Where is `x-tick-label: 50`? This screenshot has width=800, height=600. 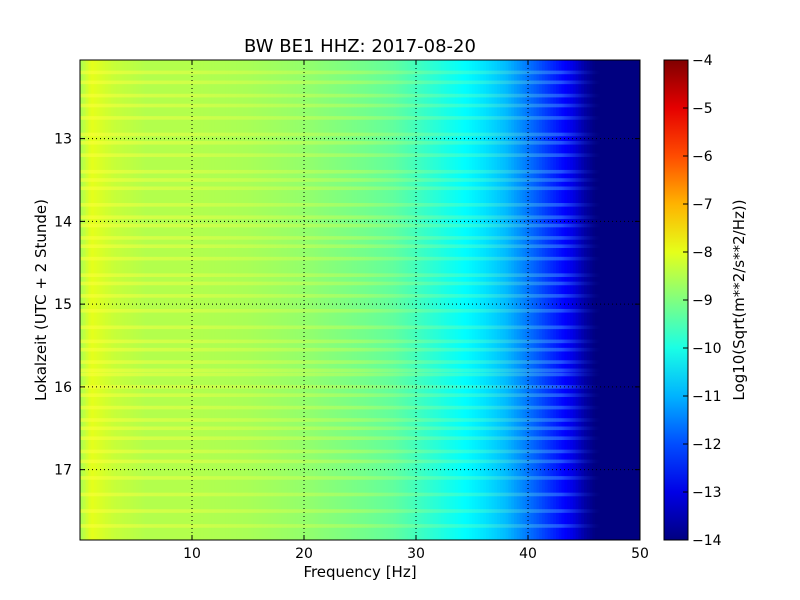 x-tick-label: 50 is located at coordinates (640, 554).